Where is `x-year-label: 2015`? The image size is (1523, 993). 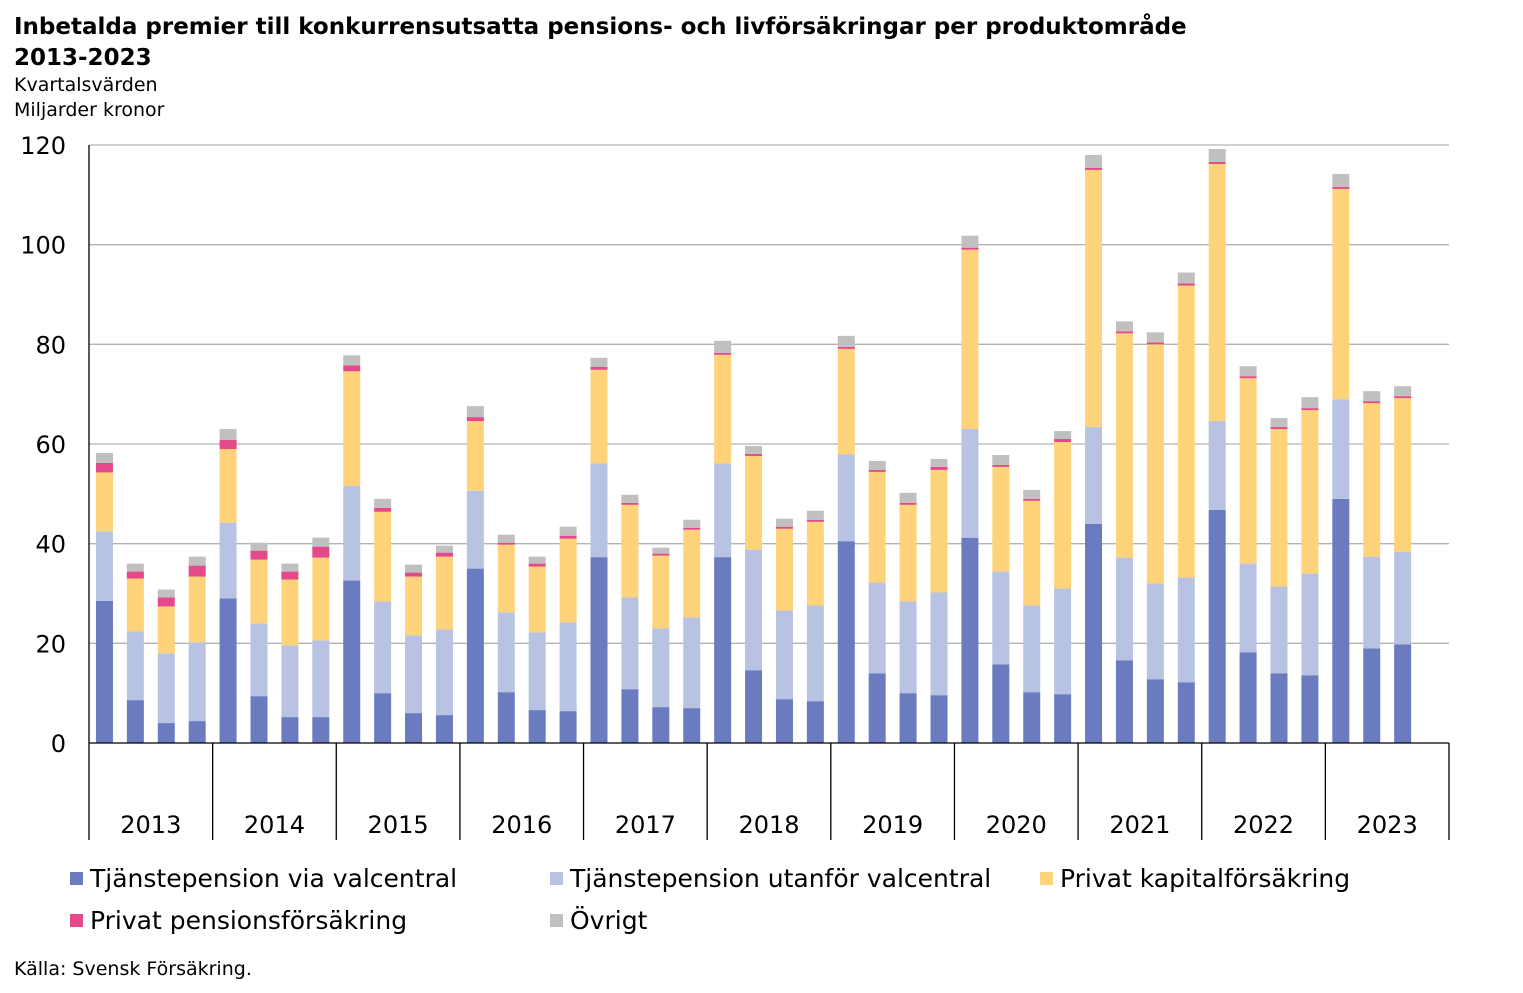
x-year-label: 2015 is located at coordinates (398, 825).